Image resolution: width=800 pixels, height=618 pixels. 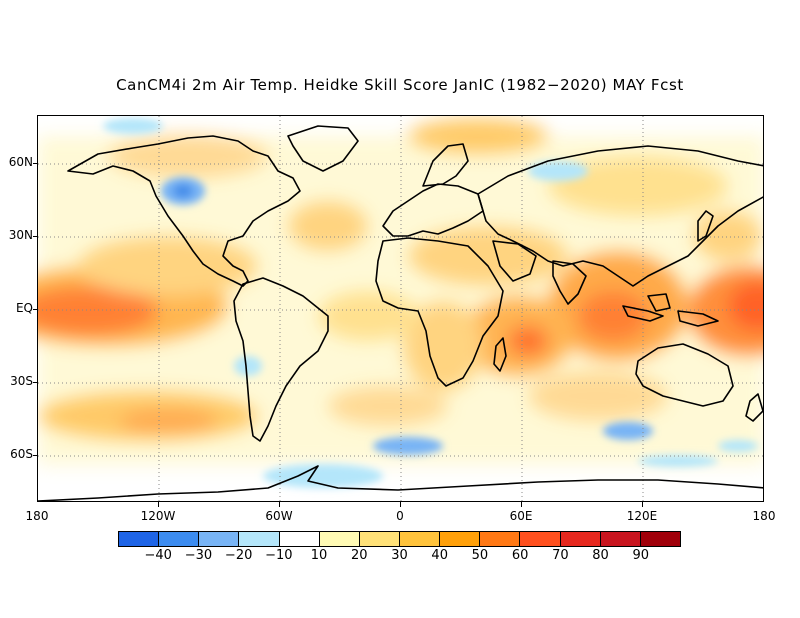 I want to click on colorbar-label: 30, so click(x=399, y=555).